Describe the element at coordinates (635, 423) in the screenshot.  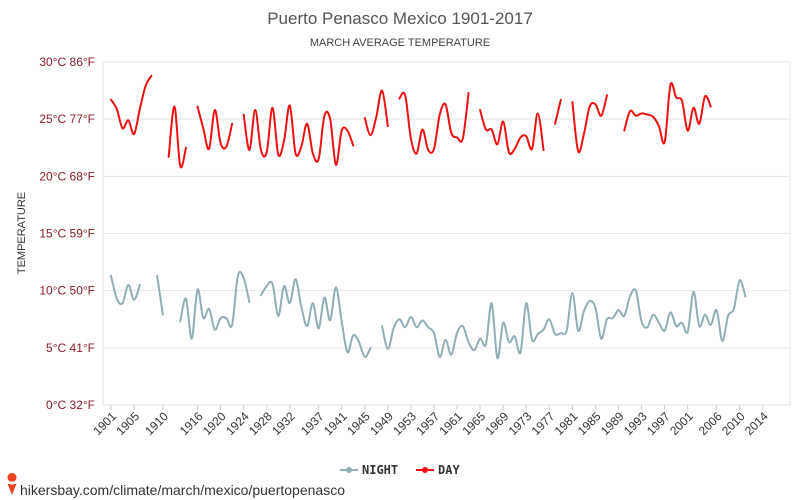
I see `x-tick-label: 1993` at that location.